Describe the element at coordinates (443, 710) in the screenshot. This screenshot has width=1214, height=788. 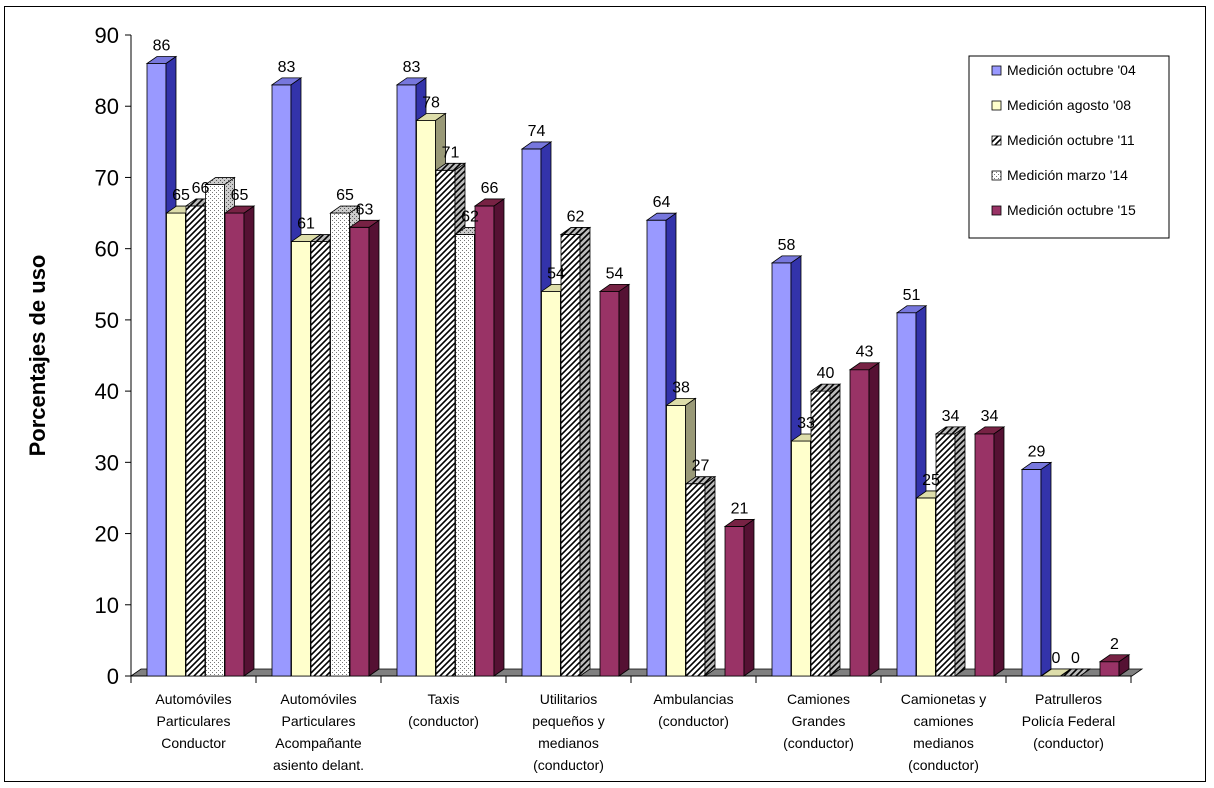
I see `x-category-label: Taxis (conductor)` at that location.